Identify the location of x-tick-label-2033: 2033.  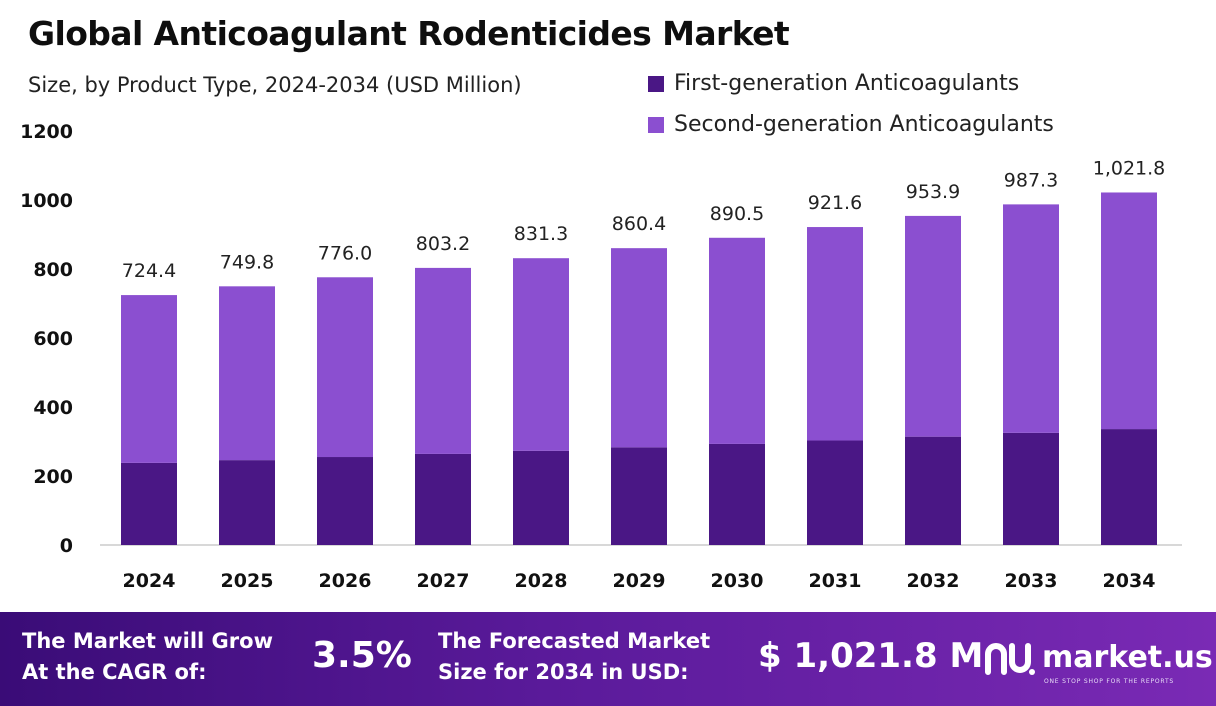
(1031, 581).